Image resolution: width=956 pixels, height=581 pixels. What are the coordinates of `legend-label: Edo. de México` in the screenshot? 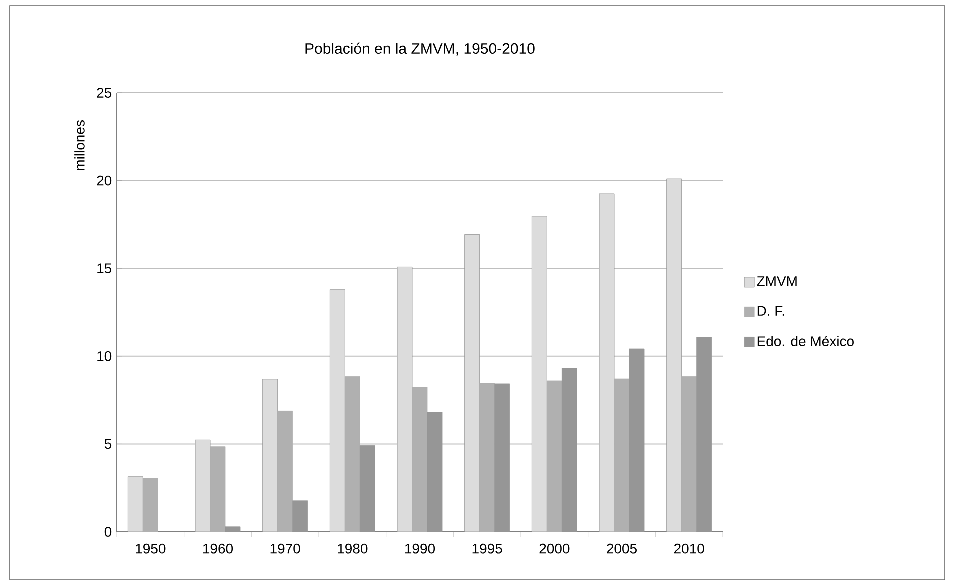 It's located at (806, 341).